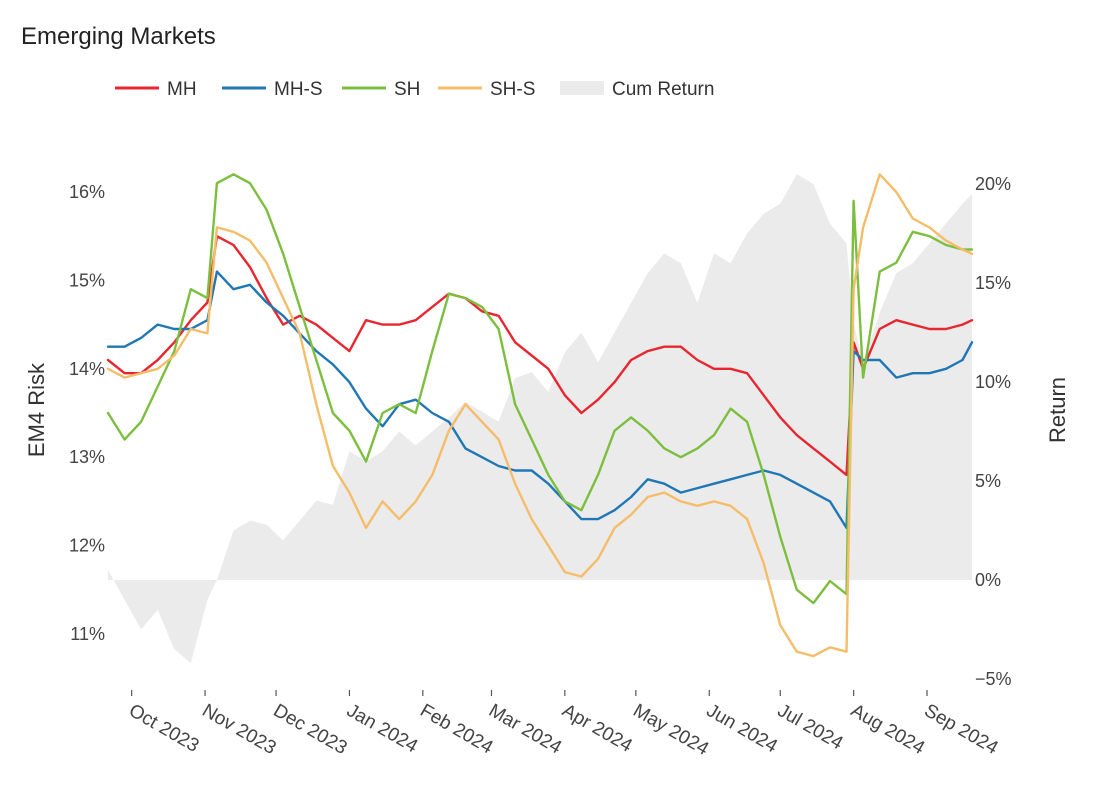 This screenshot has width=1099, height=796. Describe the element at coordinates (382, 728) in the screenshot. I see `x-tick-label: Jan 2024` at that location.